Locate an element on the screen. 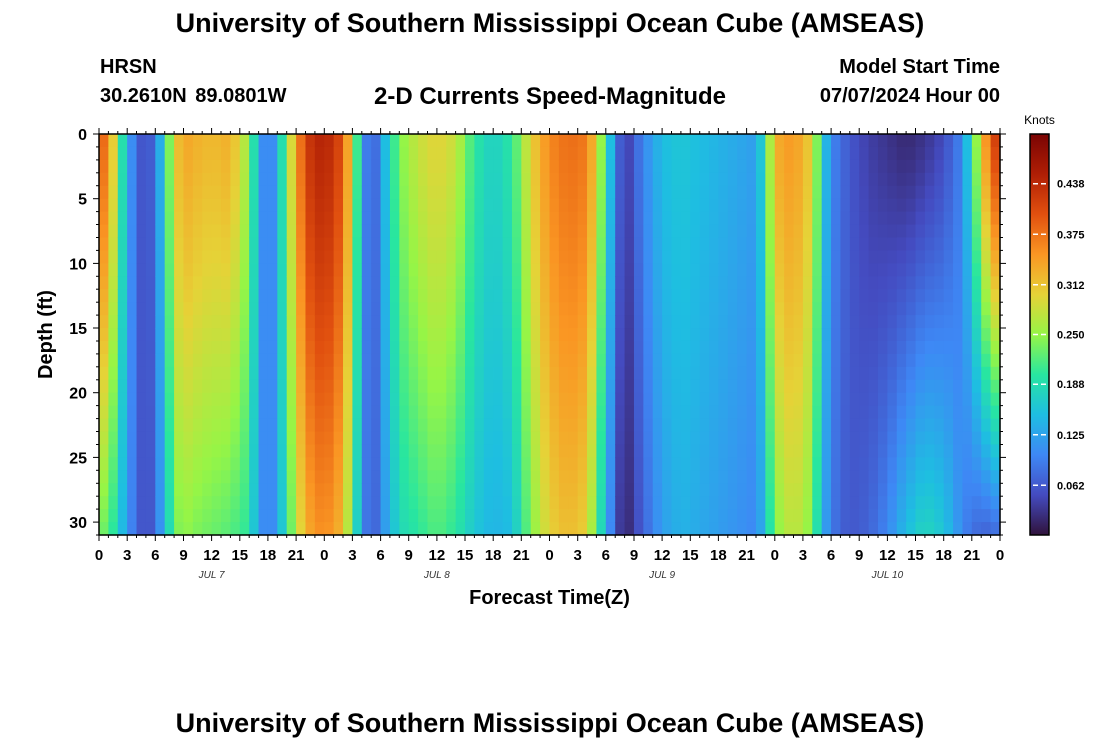 The image size is (1100, 750). x-tick-label: 18 is located at coordinates (718, 555).